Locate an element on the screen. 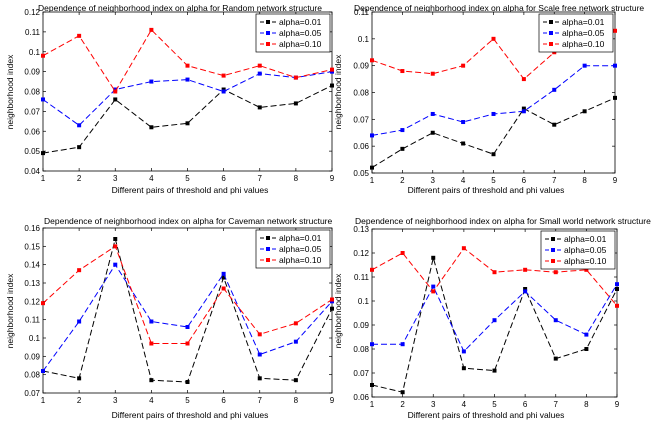 The height and width of the screenshot is (444, 671). y-tick-label: 0.09 is located at coordinates (361, 66).